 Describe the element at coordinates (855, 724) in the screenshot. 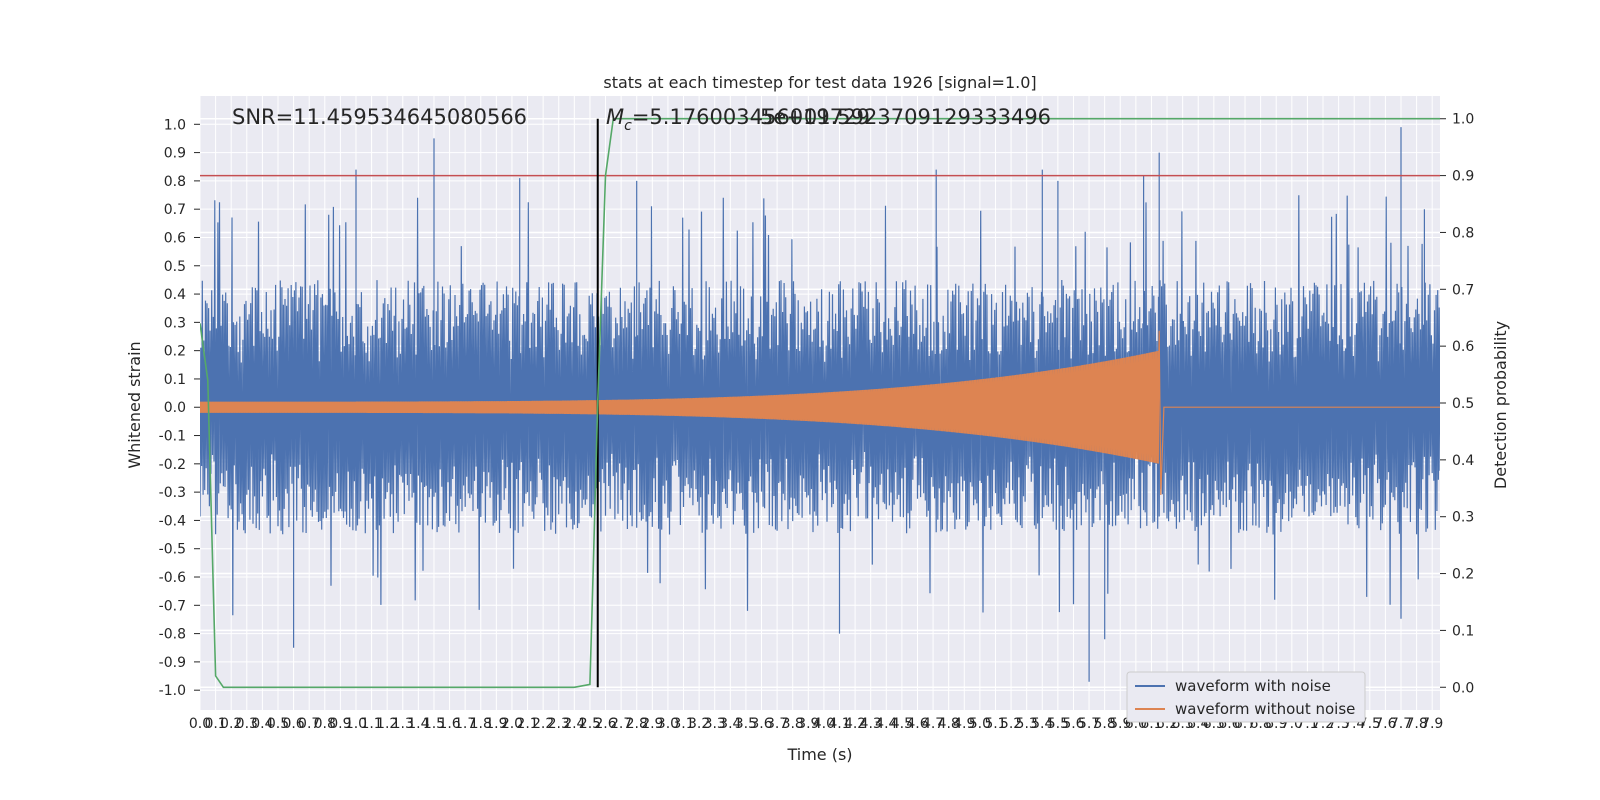

I see `x-tick-label: 4.2` at that location.